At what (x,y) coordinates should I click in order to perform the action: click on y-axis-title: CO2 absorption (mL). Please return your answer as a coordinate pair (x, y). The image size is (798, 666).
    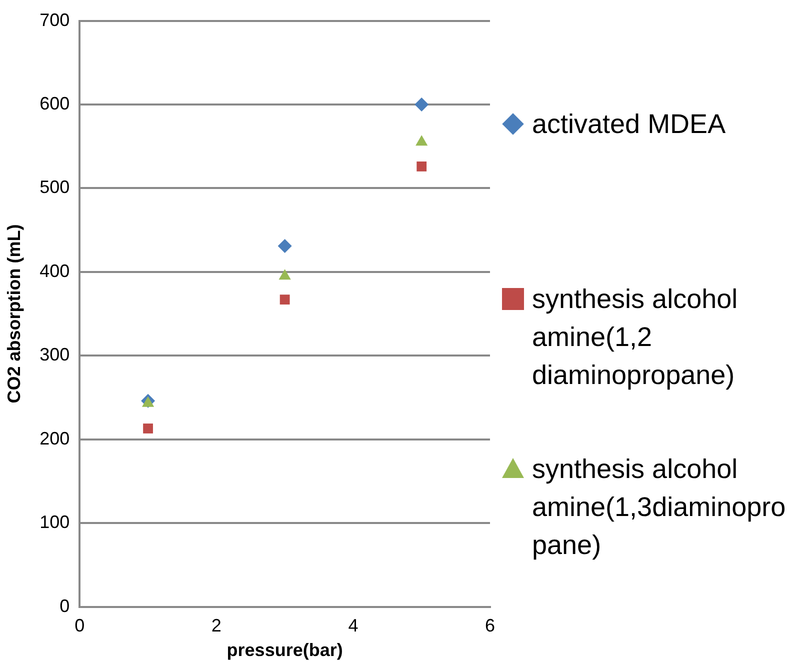
    Looking at the image, I should click on (14, 314).